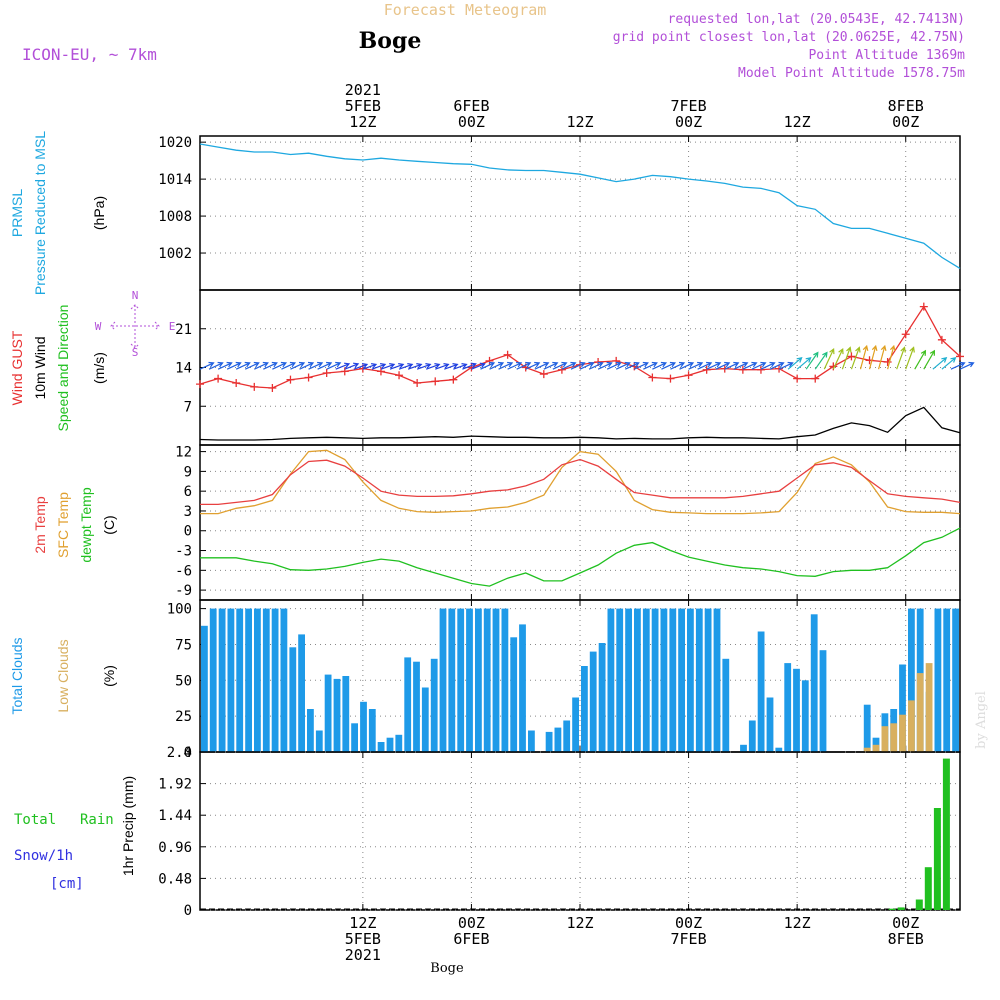 The height and width of the screenshot is (1000, 1000). I want to click on wind-ytick-label: 21, so click(183, 330).